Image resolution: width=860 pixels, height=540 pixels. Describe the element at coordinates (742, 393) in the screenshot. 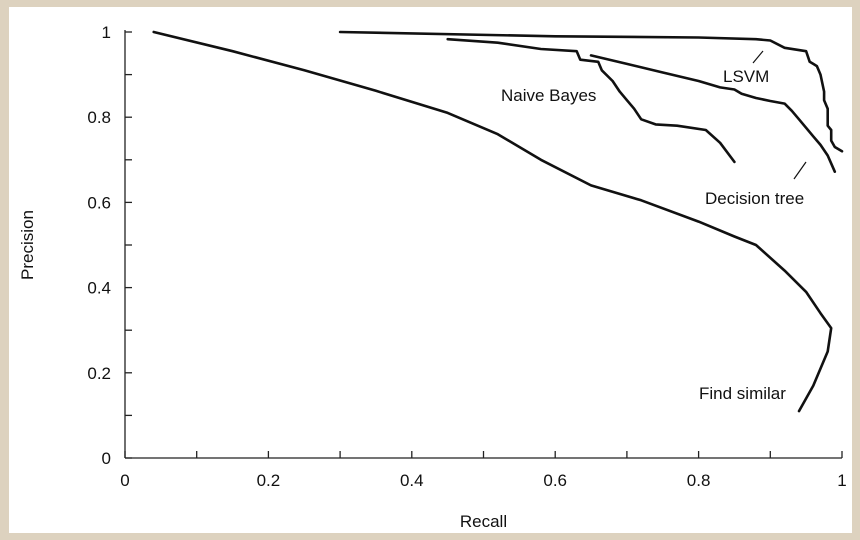

I see `series-label-find-similar: Find similar` at that location.